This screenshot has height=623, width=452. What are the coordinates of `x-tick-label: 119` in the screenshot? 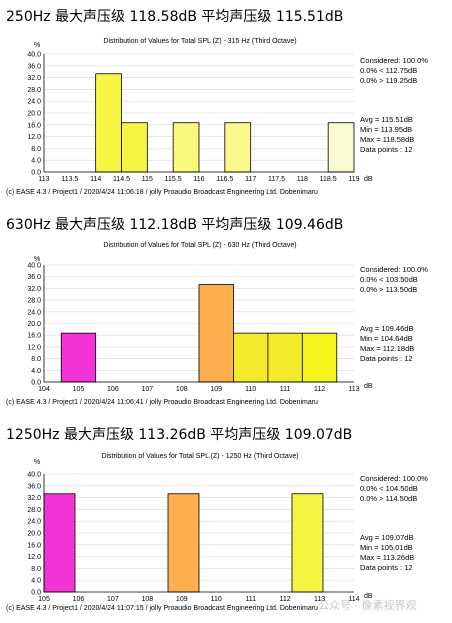 It's located at (353, 179).